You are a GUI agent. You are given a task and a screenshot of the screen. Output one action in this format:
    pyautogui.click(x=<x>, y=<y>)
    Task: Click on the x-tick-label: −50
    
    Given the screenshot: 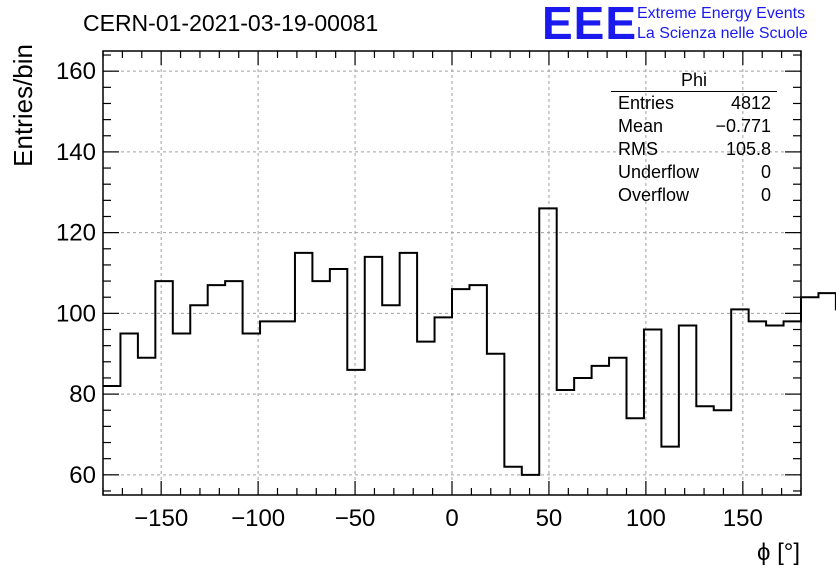 What is the action you would take?
    pyautogui.click(x=355, y=518)
    